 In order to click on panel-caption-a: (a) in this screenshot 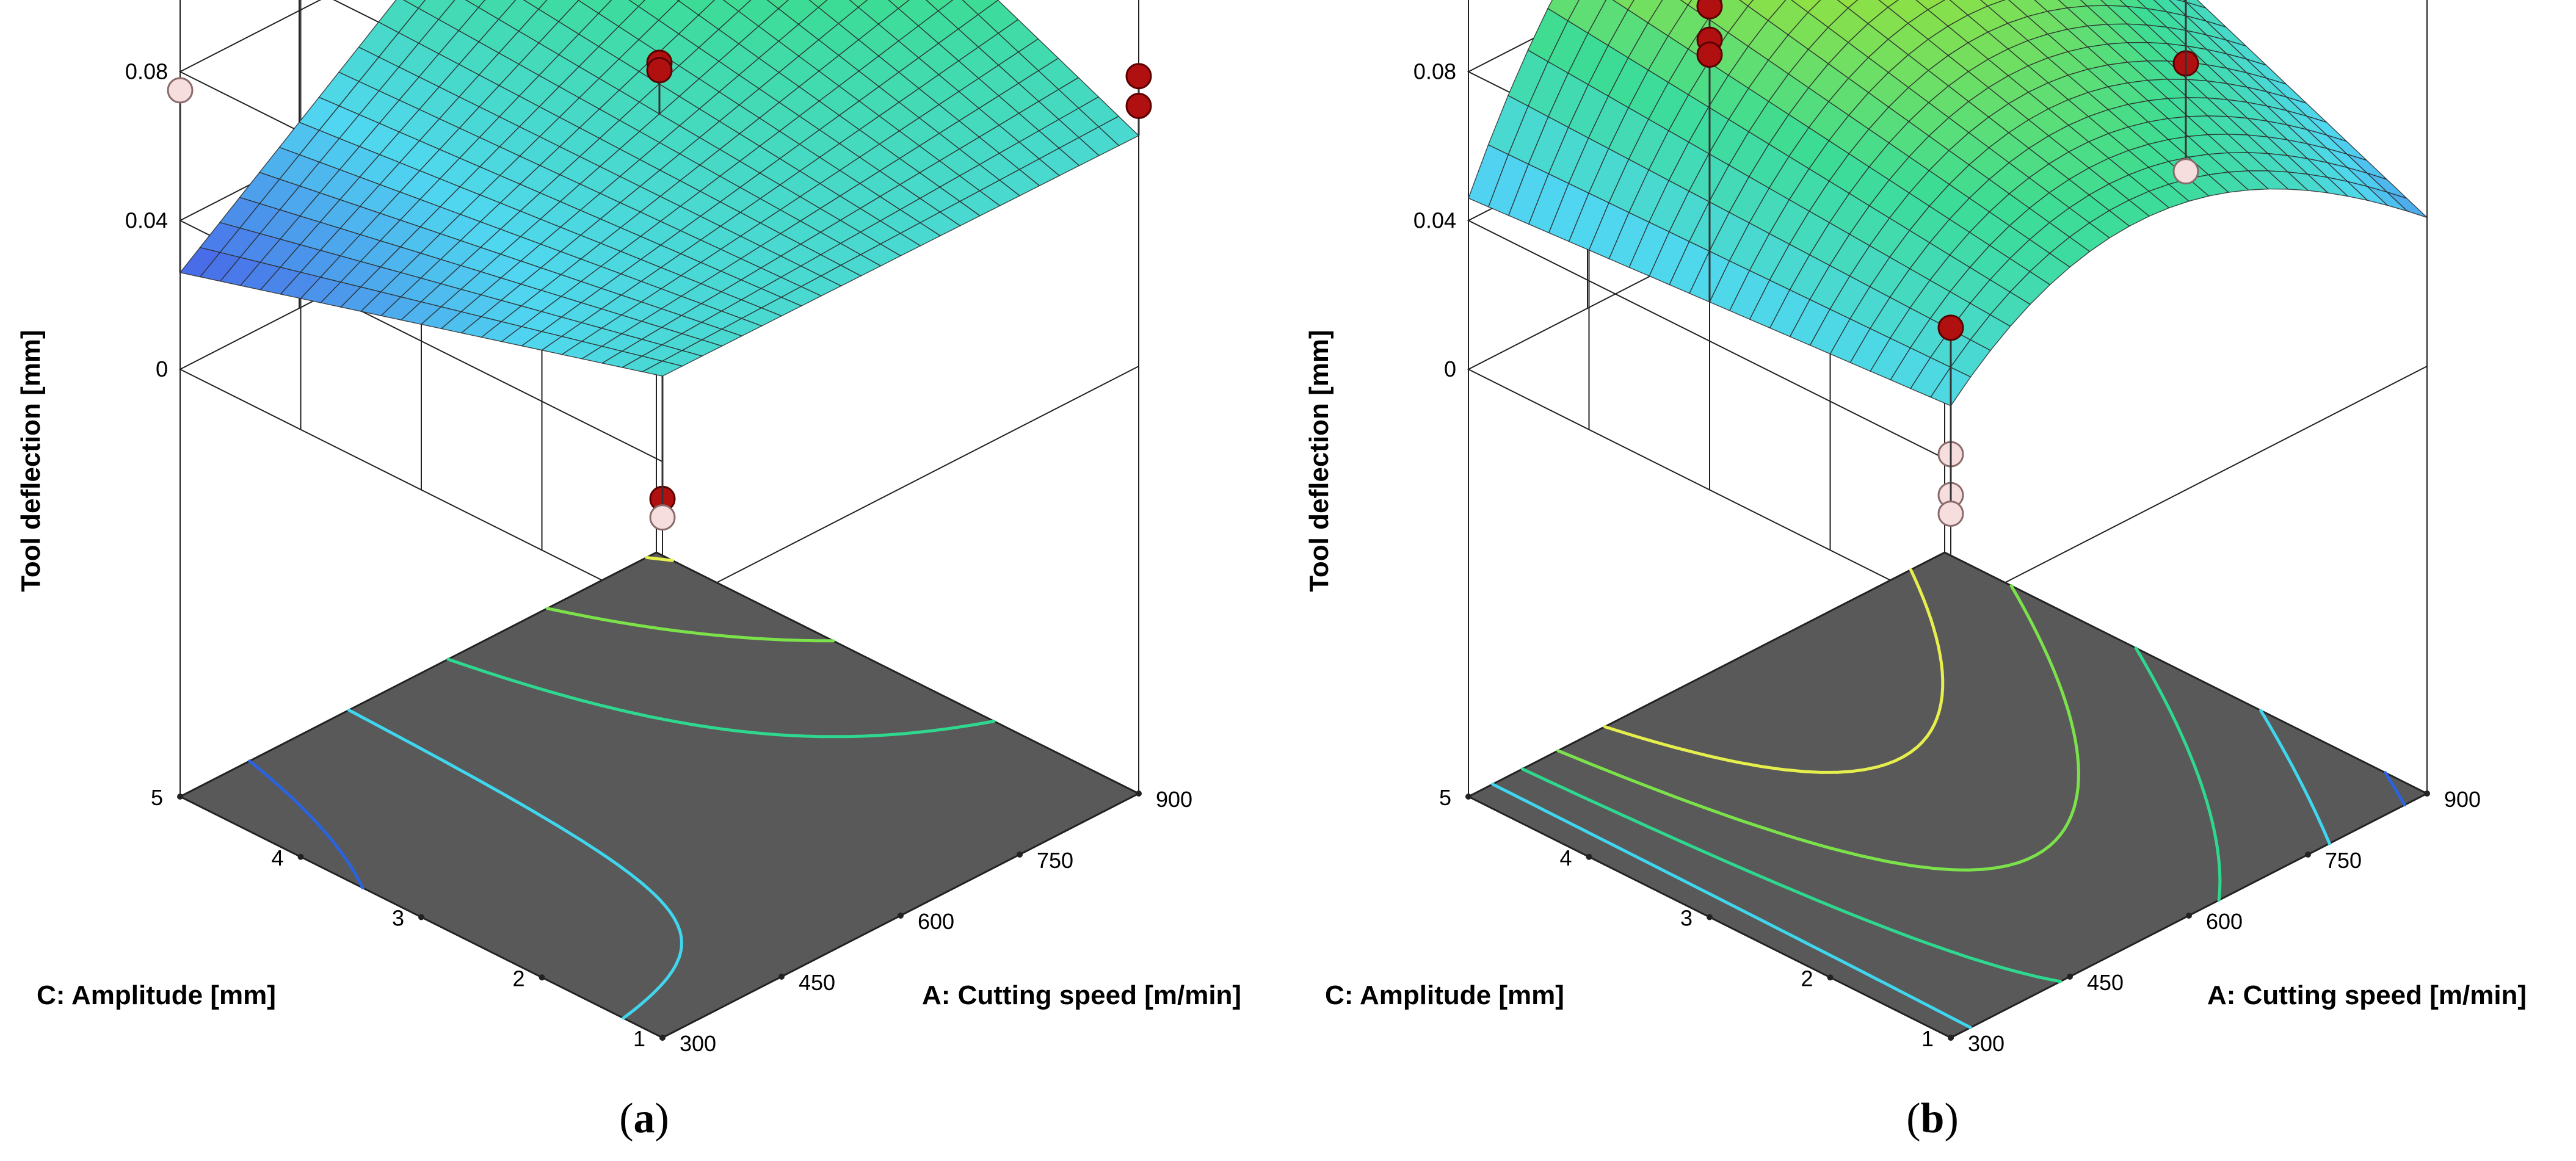, I will do `click(644, 1118)`.